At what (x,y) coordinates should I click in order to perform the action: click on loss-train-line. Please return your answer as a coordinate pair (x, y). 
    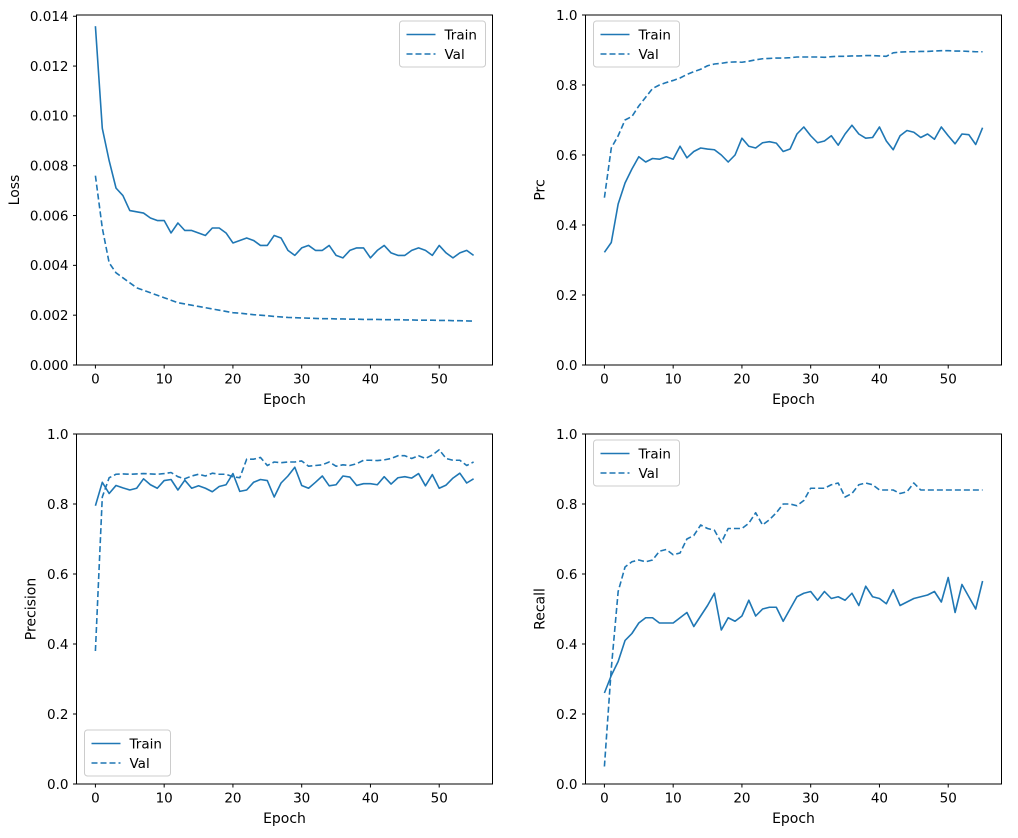
    Looking at the image, I should click on (284, 142).